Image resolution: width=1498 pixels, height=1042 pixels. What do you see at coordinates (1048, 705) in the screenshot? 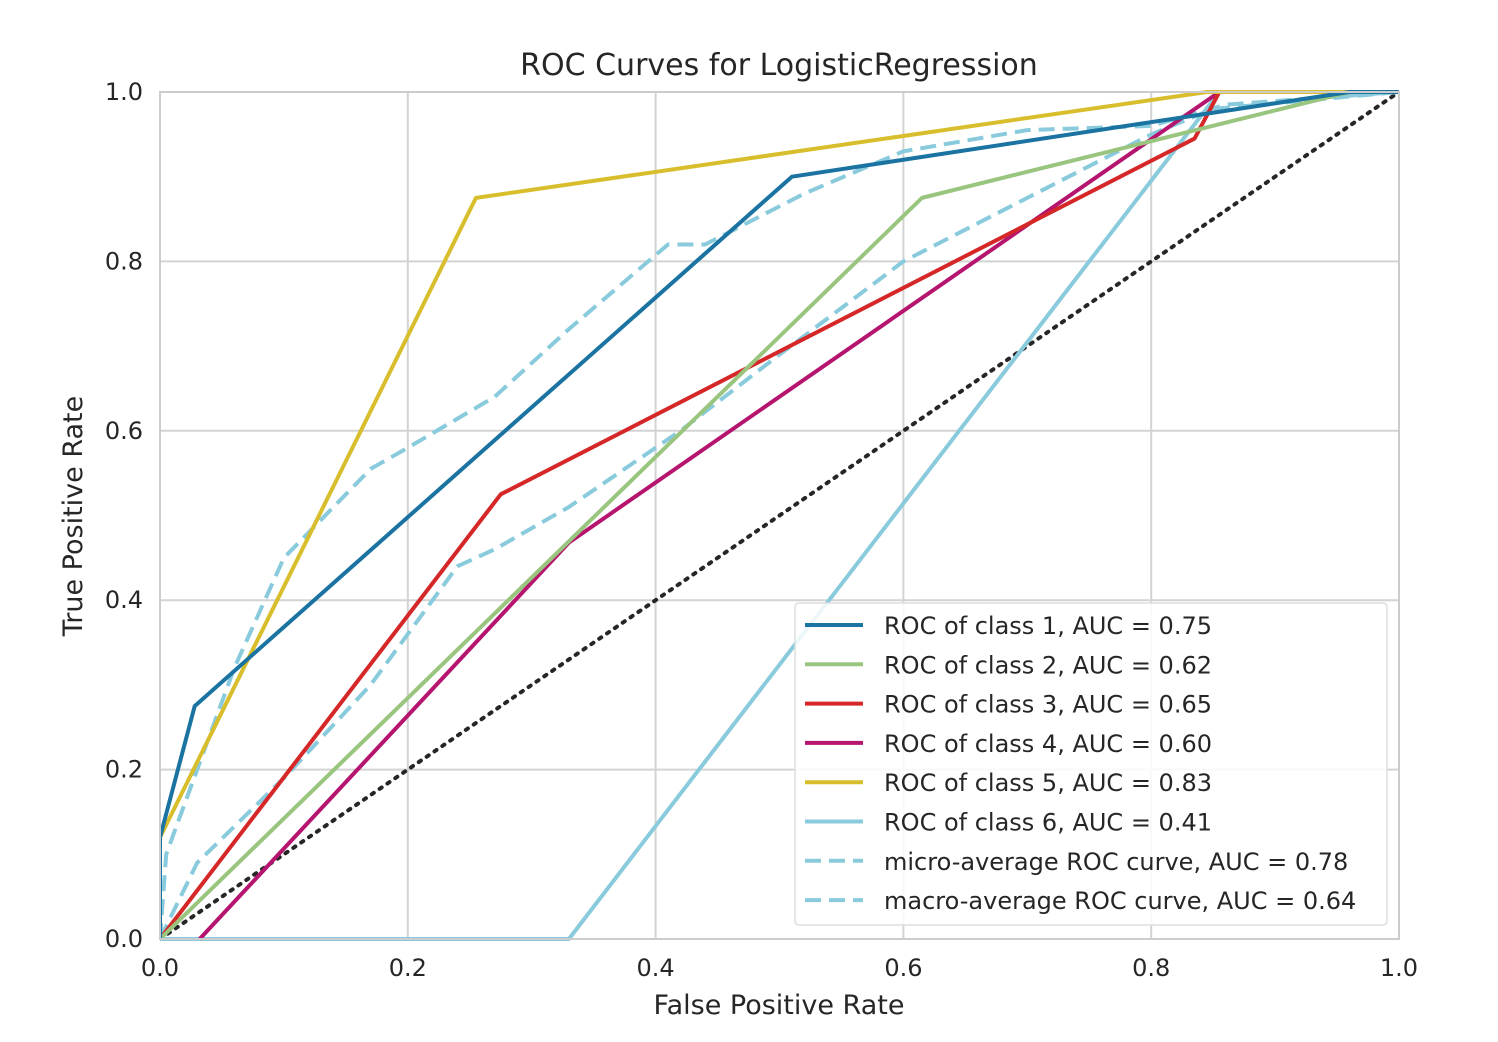
I see `legend-label: ROC of class 3, AUC = 0.65` at bounding box center [1048, 705].